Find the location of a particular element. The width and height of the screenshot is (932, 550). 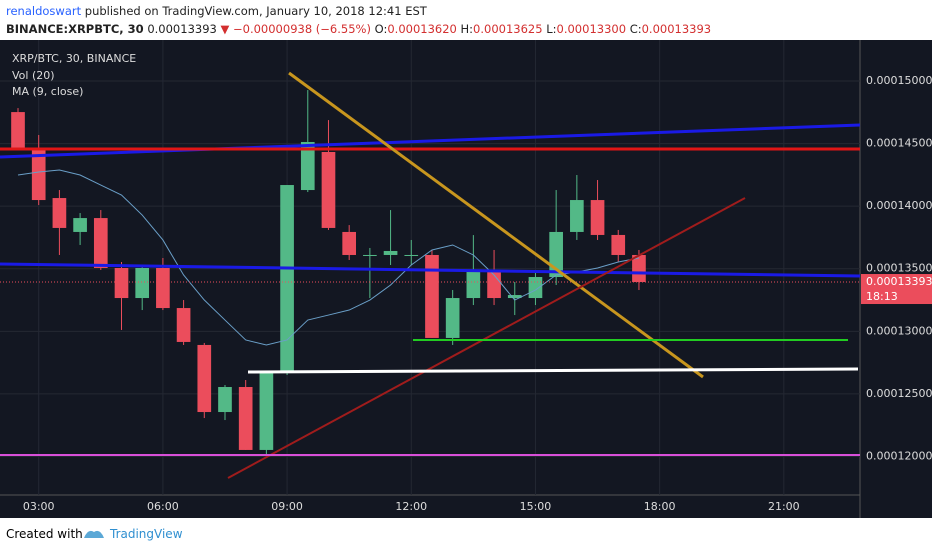

author: renaldoswart is located at coordinates (44, 11).